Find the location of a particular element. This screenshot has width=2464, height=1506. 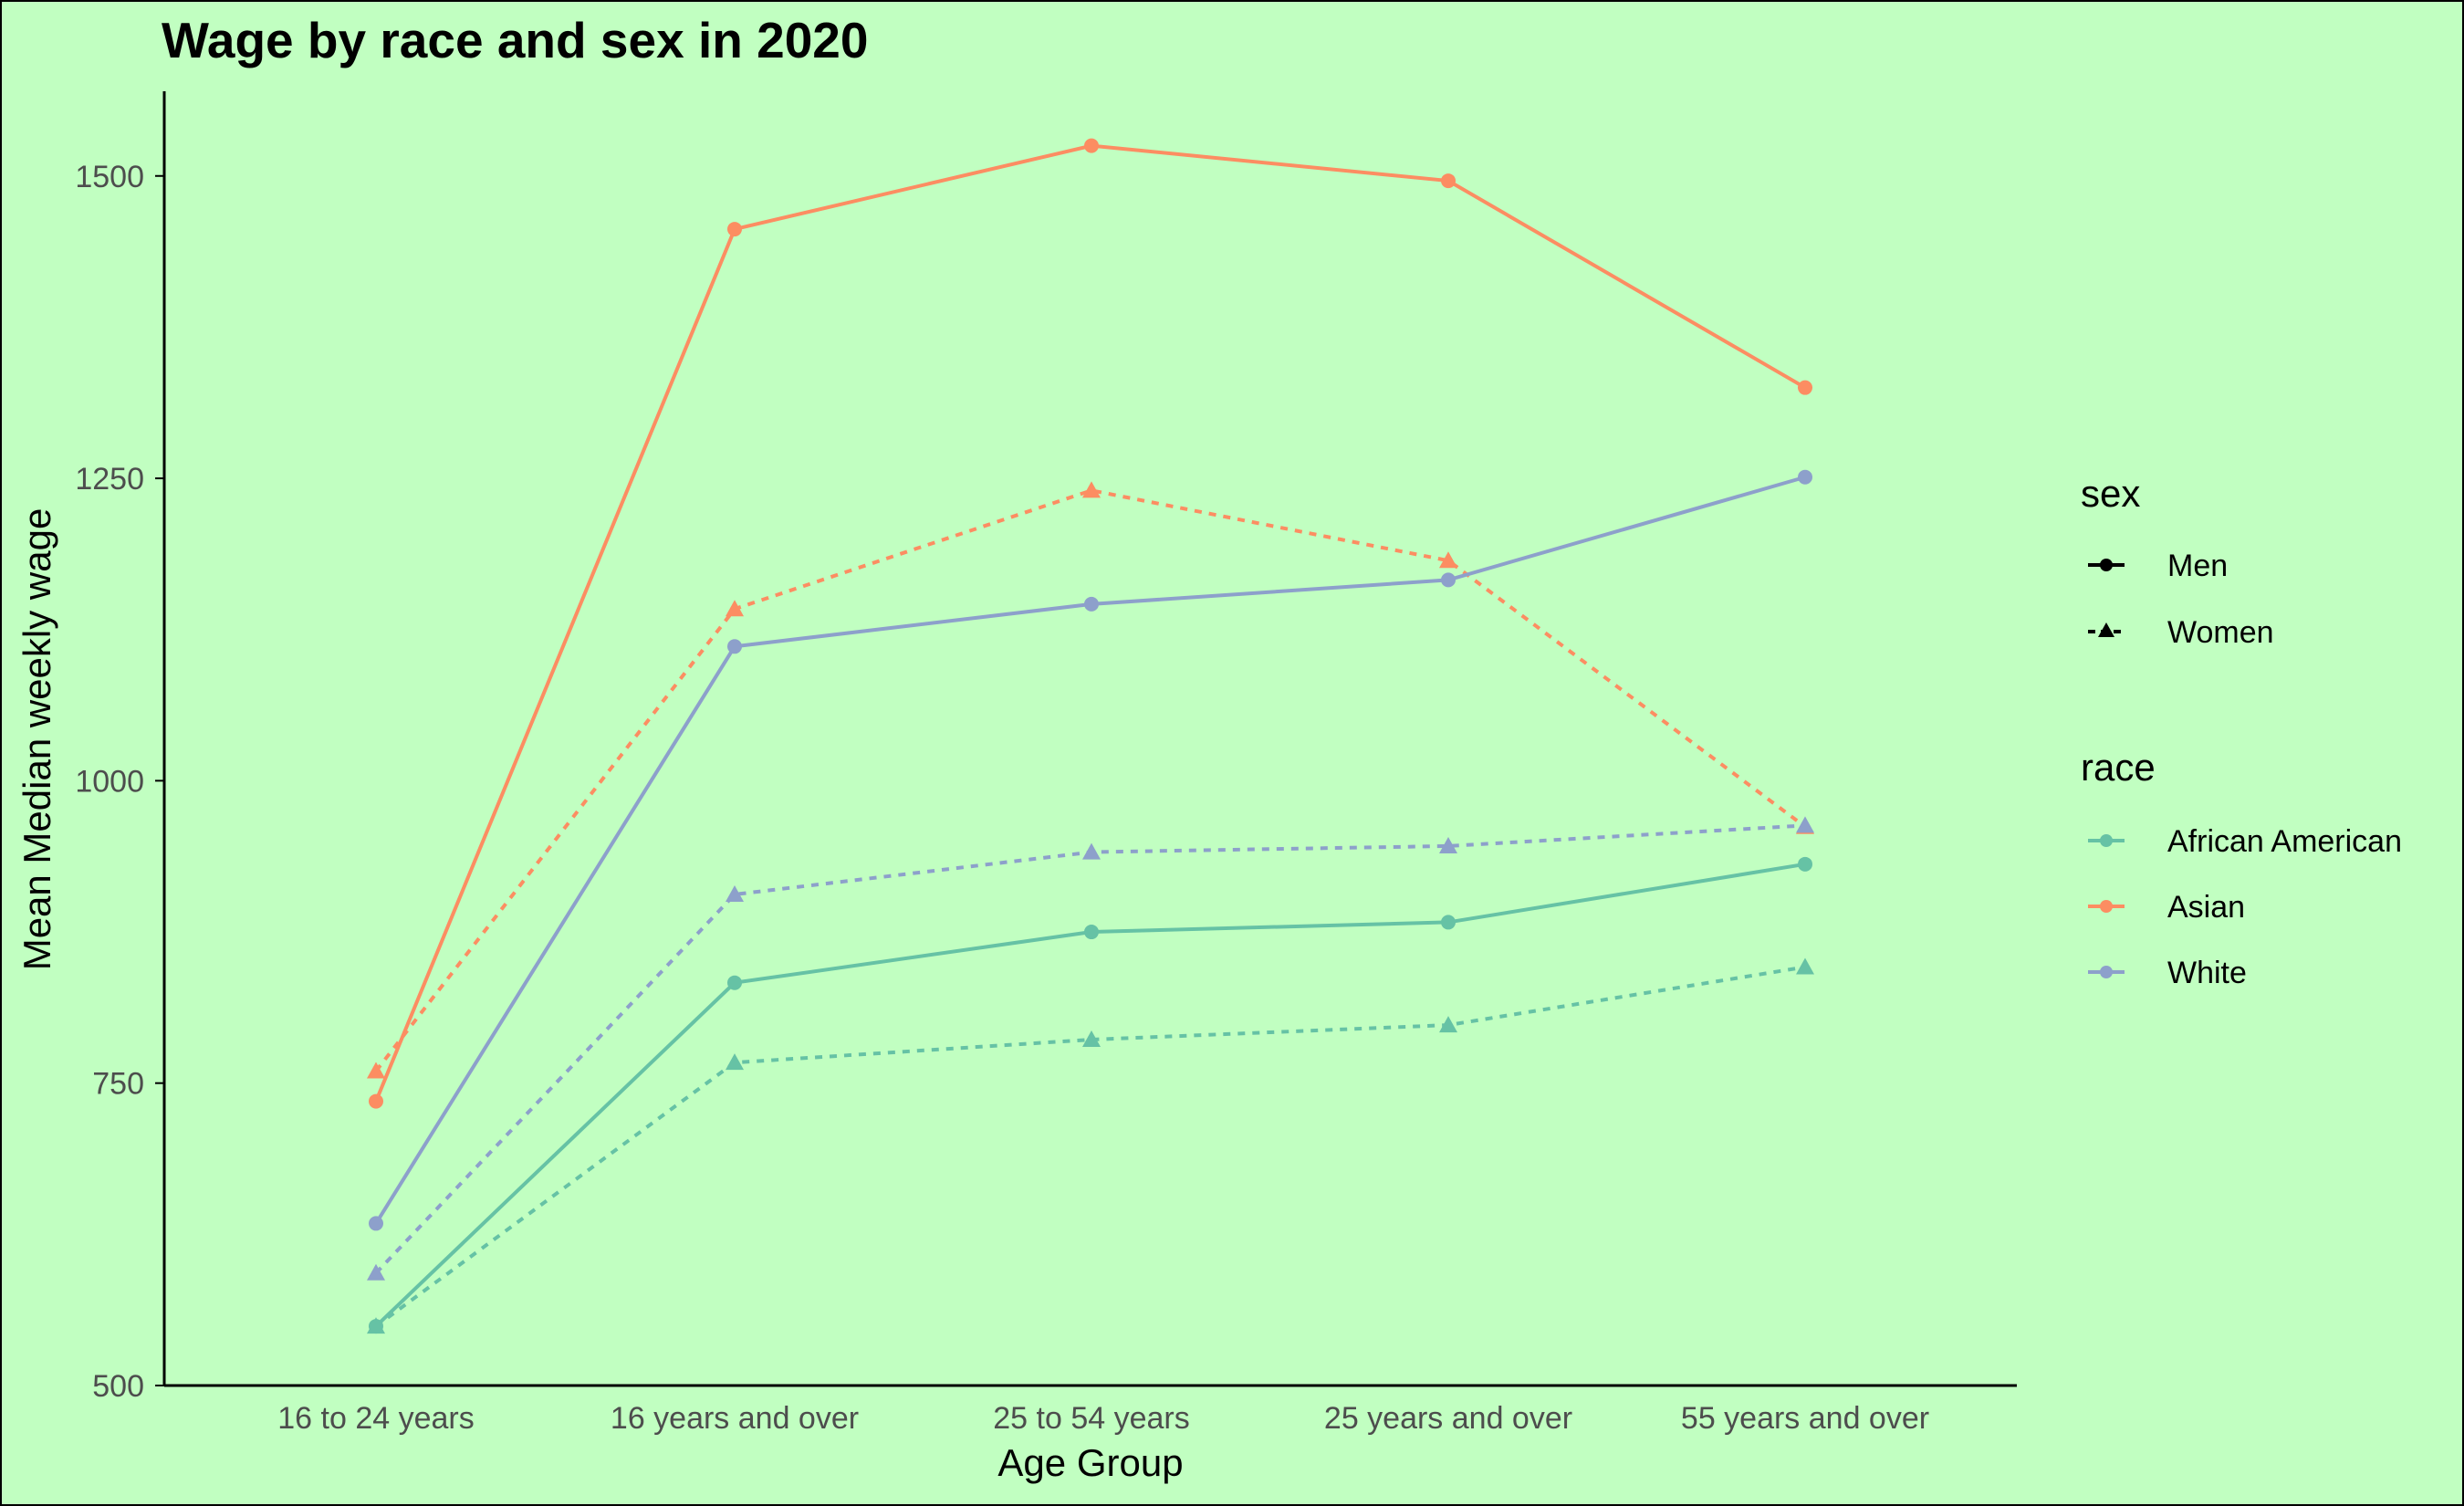

series-african-american-women is located at coordinates (1090, 1145).